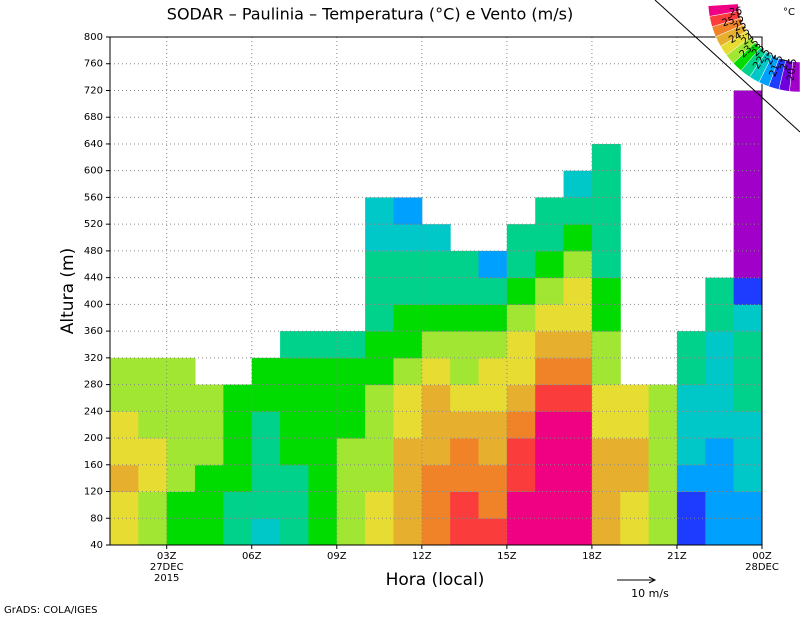 This screenshot has height=618, width=800. What do you see at coordinates (93, 492) in the screenshot?
I see `y-tick-label: 120` at bounding box center [93, 492].